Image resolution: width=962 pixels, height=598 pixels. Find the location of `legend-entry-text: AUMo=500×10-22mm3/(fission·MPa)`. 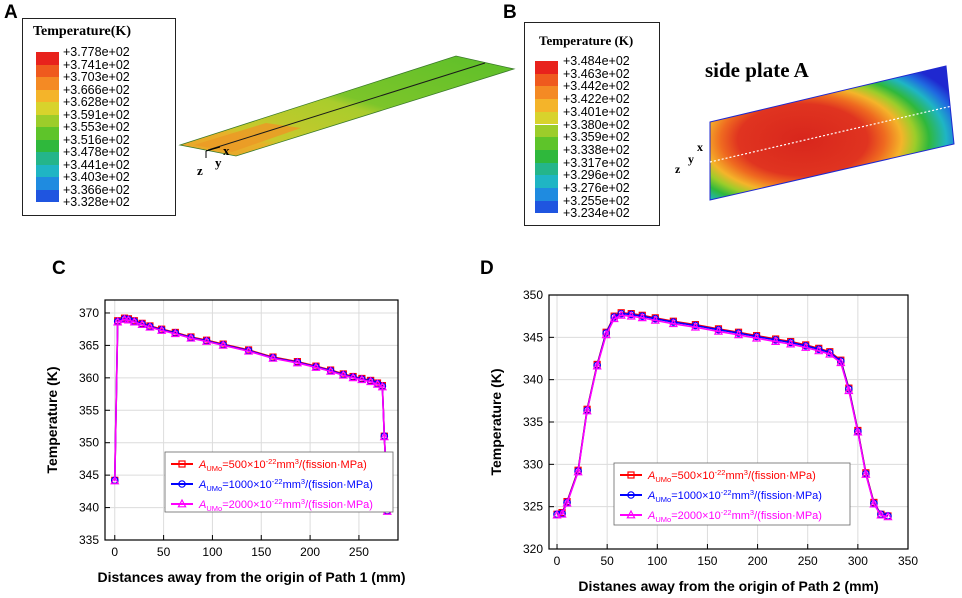

legend-entry-text: AUMo=500×10-22mm3/(fission·MPa) is located at coordinates (282, 465).